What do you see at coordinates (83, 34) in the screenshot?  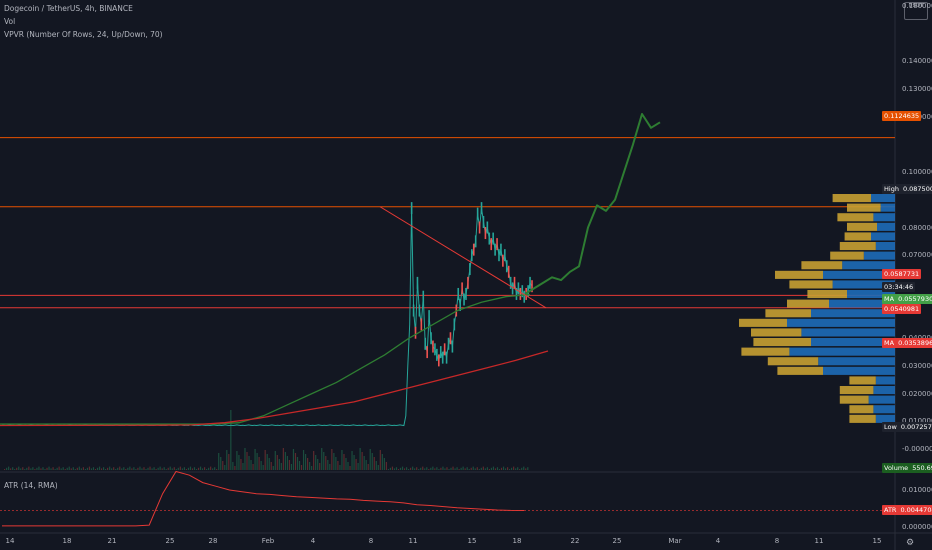 I see `vpvr-indicator-legend: VPVR (Number Of Rows, 24, Up/Down, 70)` at bounding box center [83, 34].